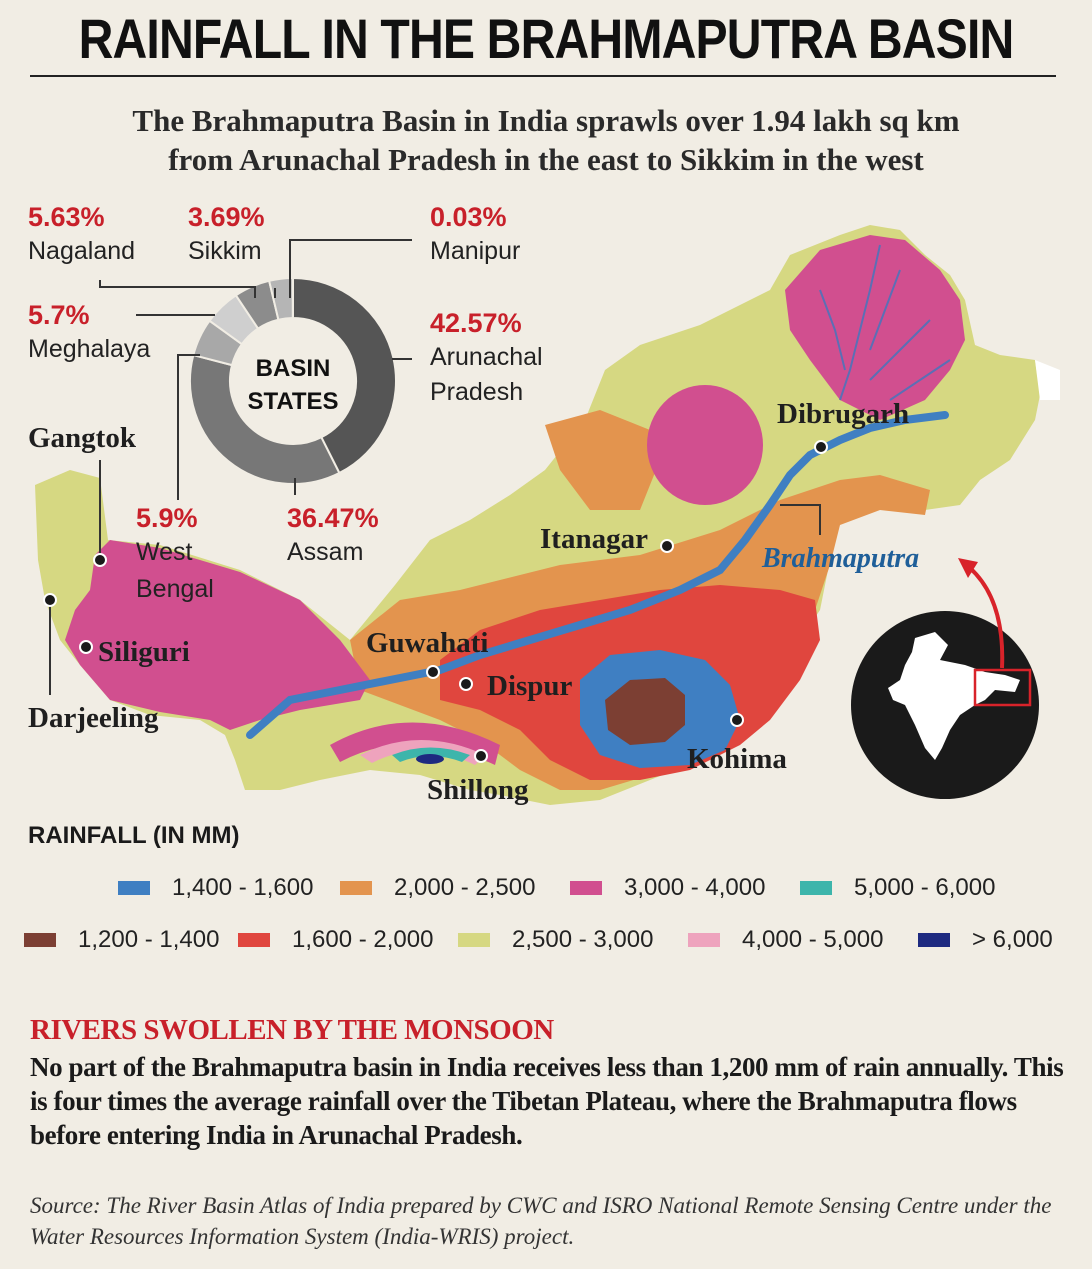 The height and width of the screenshot is (1269, 1092). What do you see at coordinates (475, 251) in the screenshot?
I see `state-name: Manipur` at bounding box center [475, 251].